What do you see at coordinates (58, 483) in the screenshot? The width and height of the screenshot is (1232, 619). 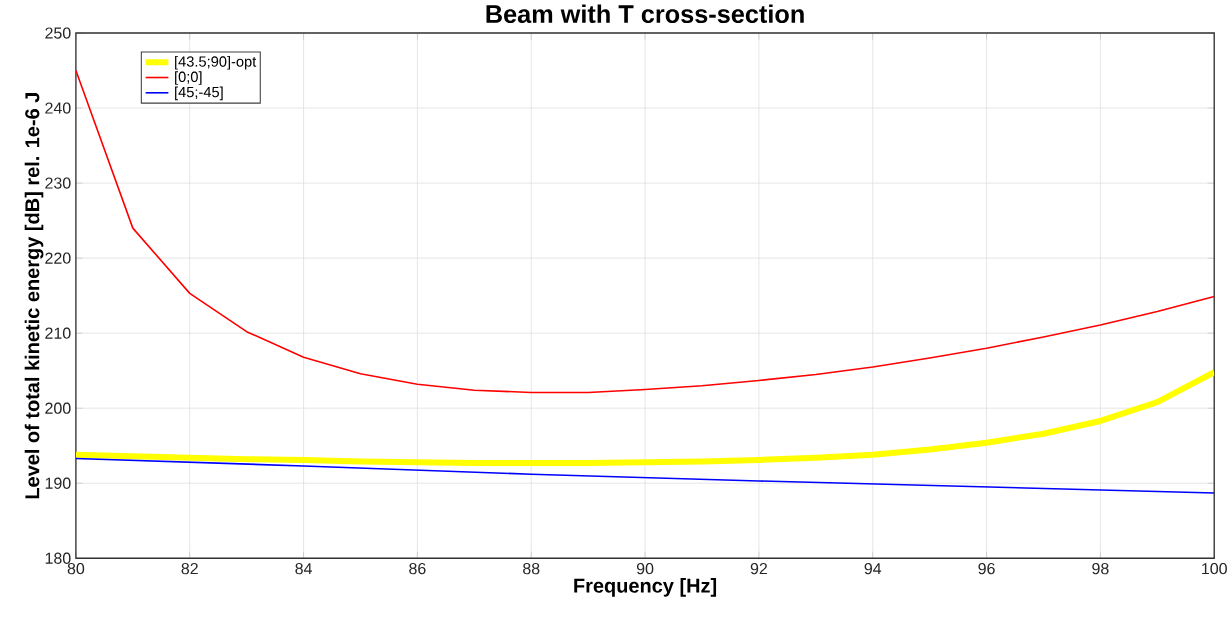 I see `y-tick-label: 190` at bounding box center [58, 483].